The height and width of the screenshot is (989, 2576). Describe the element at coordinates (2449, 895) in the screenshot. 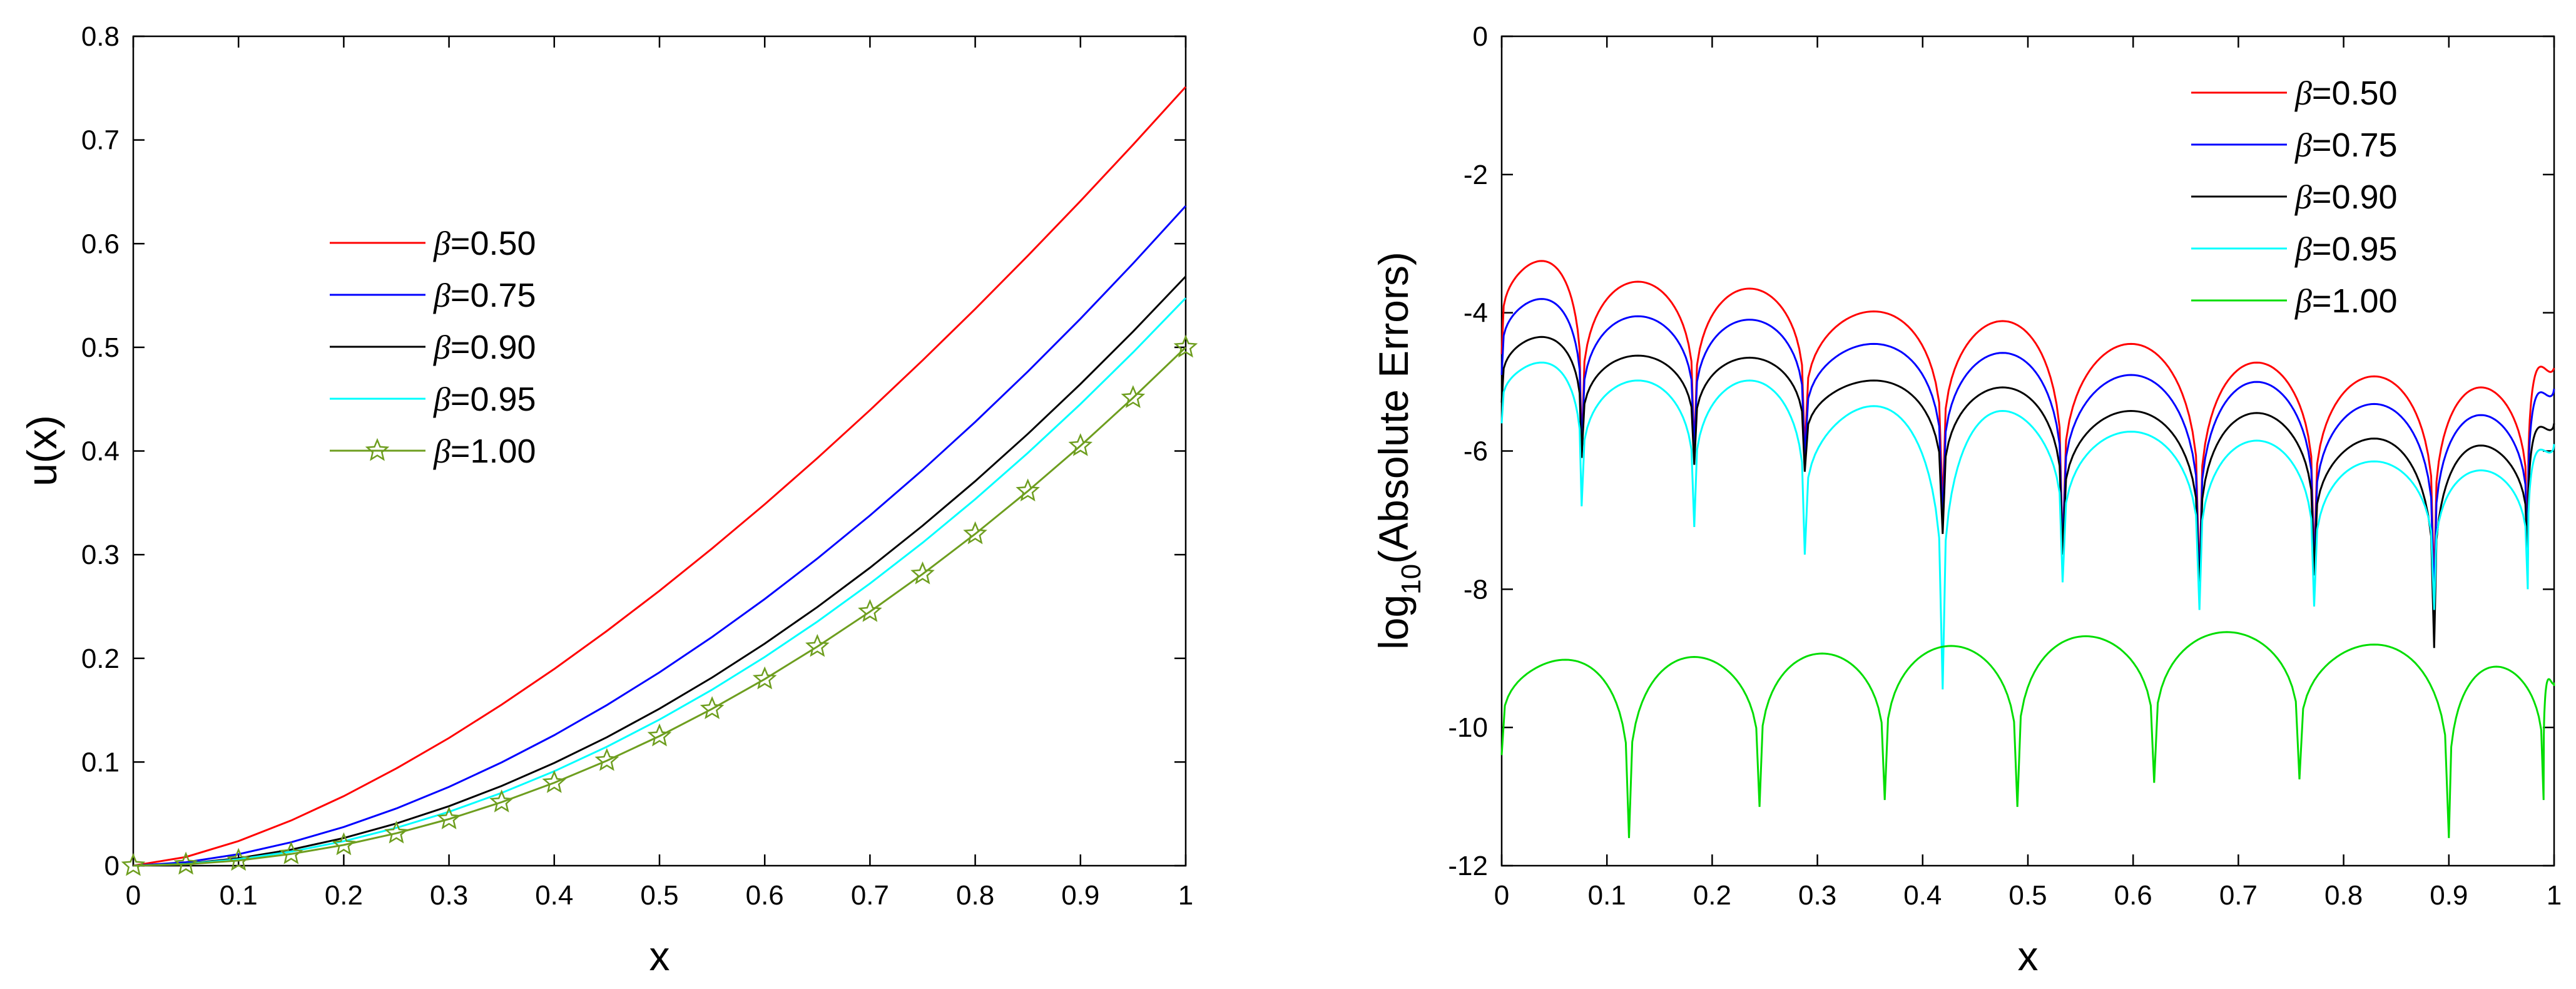

I see `right-xtick-label: 0.9` at that location.